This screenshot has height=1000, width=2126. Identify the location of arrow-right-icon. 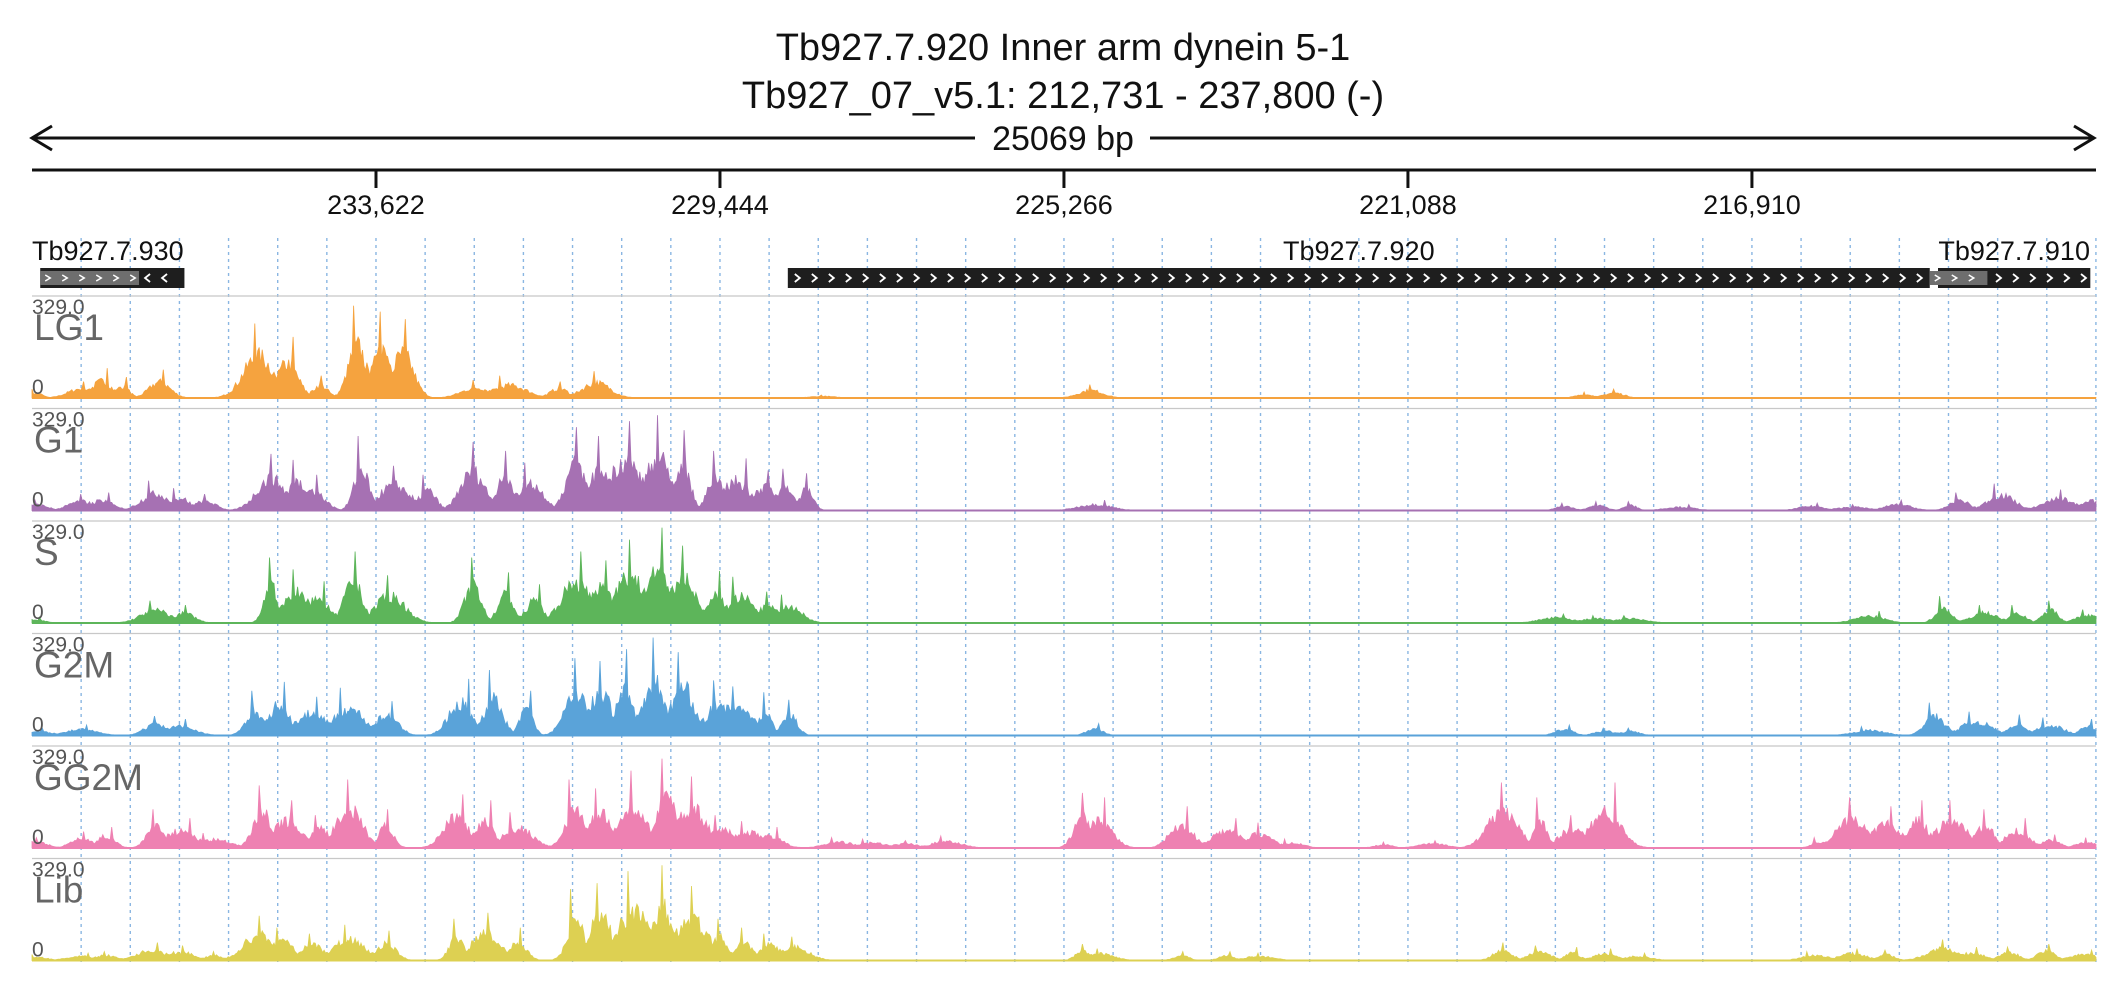
(2085, 138).